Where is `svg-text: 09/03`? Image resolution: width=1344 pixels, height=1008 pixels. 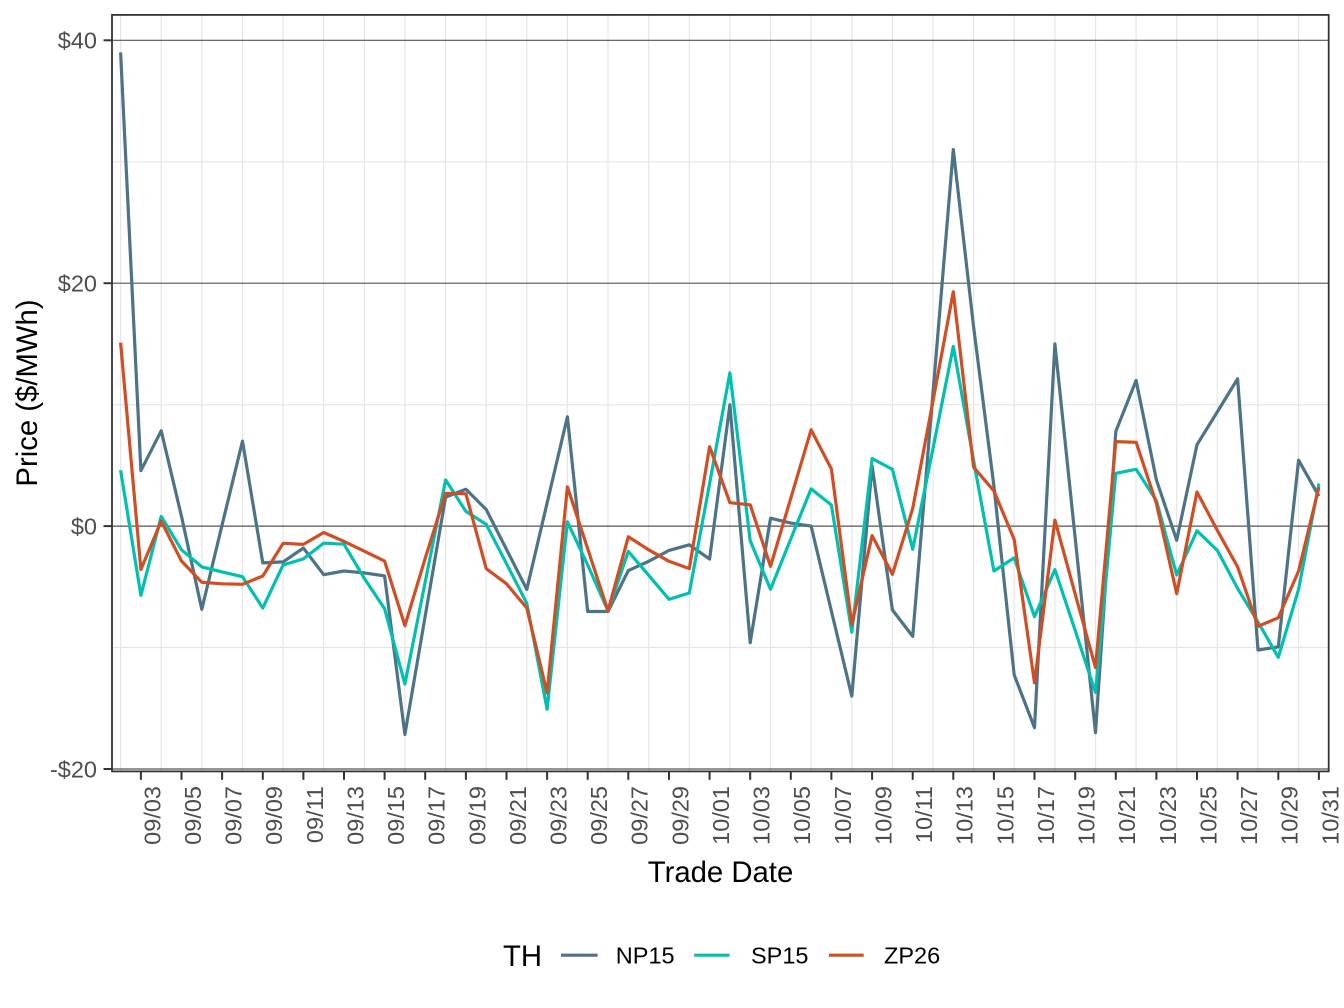 svg-text: 09/03 is located at coordinates (152, 815).